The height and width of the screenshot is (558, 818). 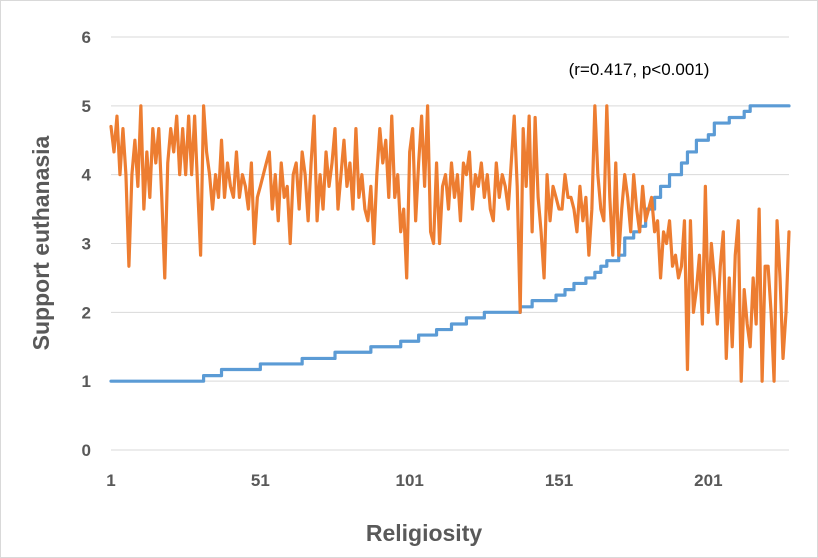 I want to click on y-tick-label: 0, so click(x=86, y=450).